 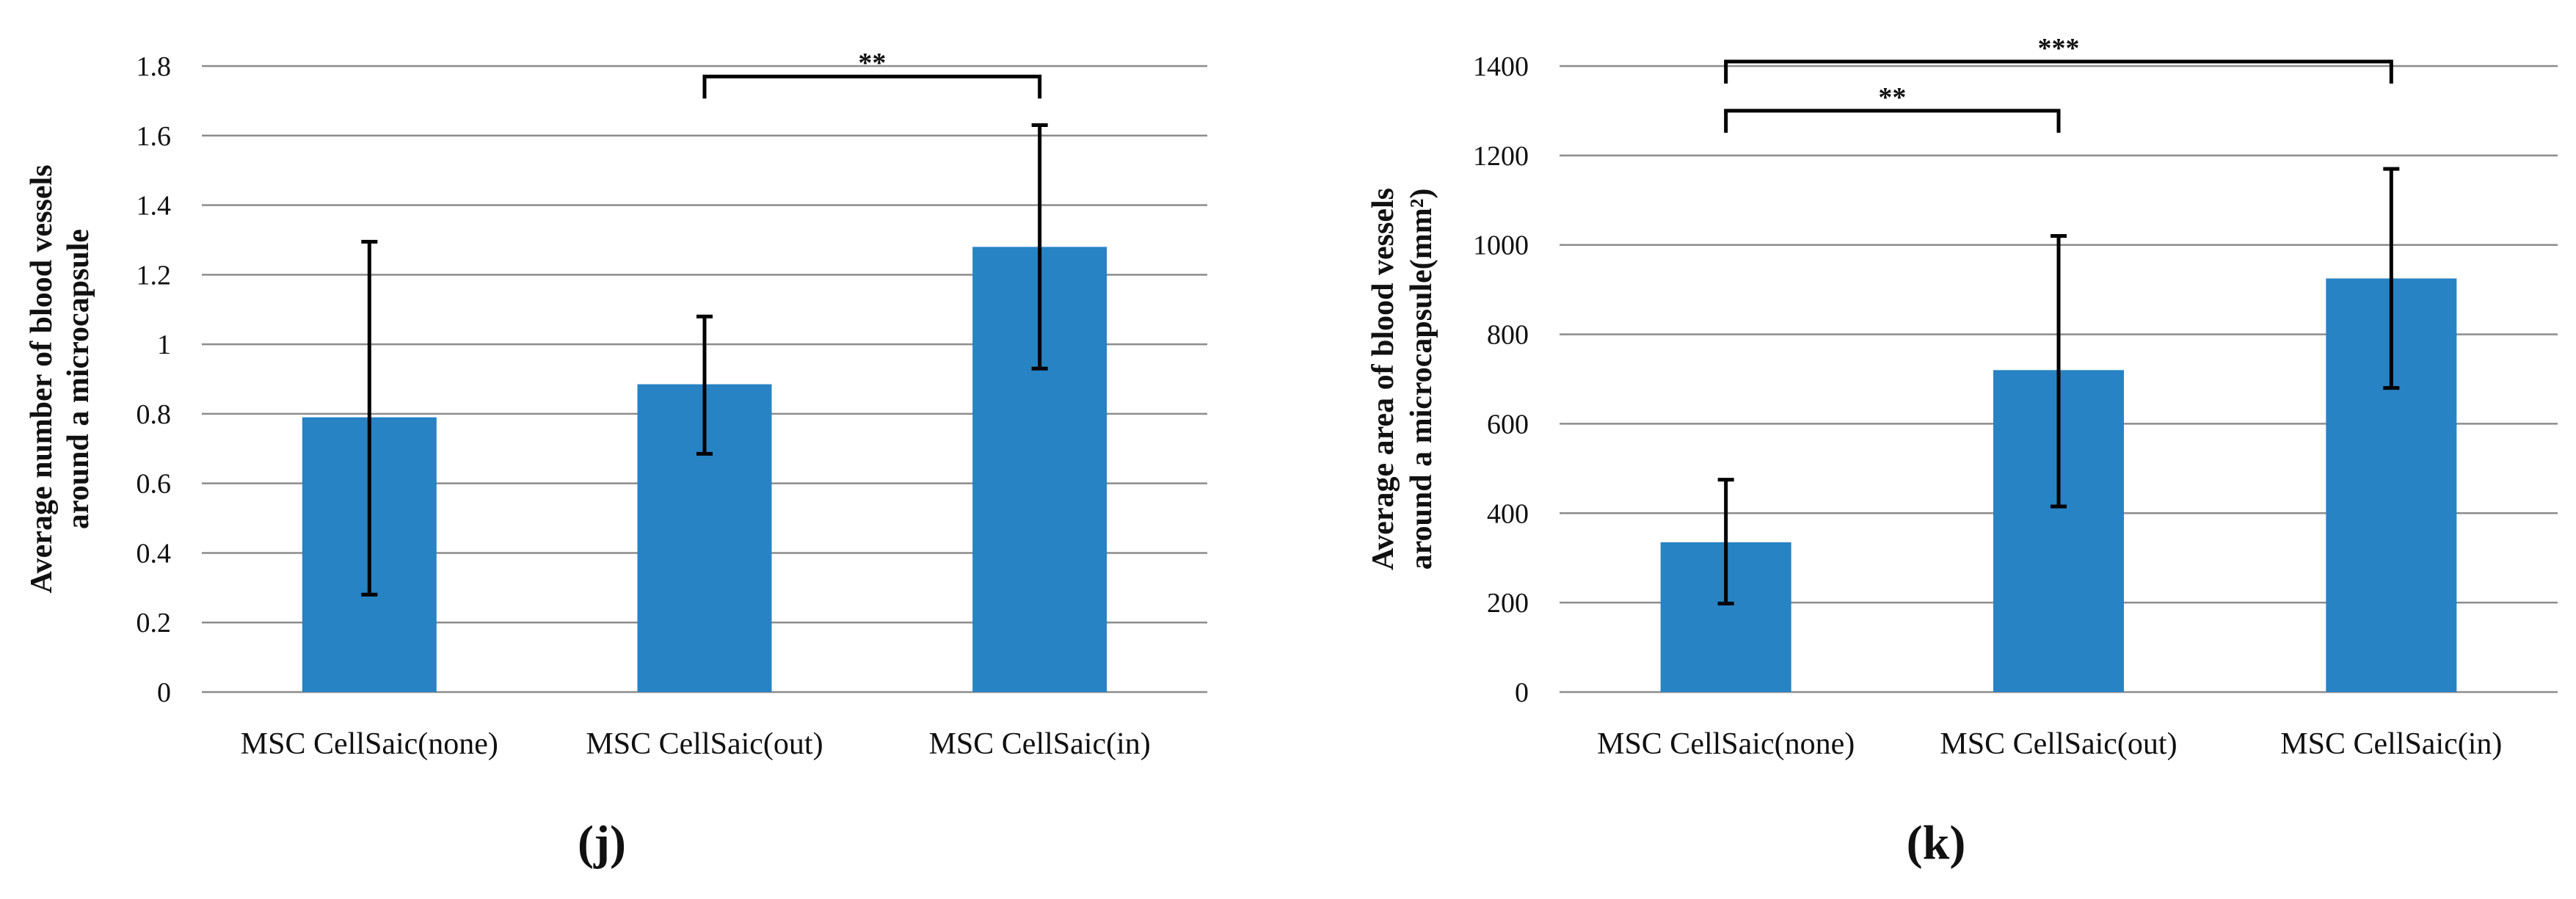 I want to click on y-tick-label: 1200, so click(x=1501, y=156).